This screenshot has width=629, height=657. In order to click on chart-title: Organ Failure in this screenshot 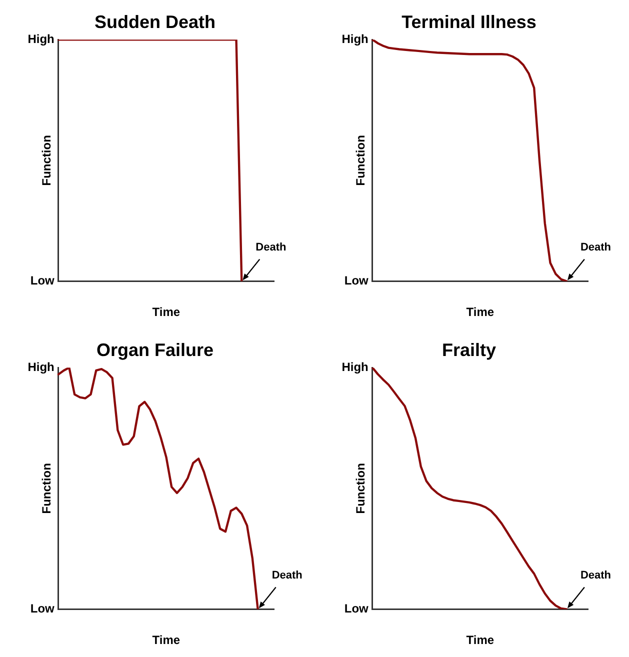, I will do `click(155, 350)`.